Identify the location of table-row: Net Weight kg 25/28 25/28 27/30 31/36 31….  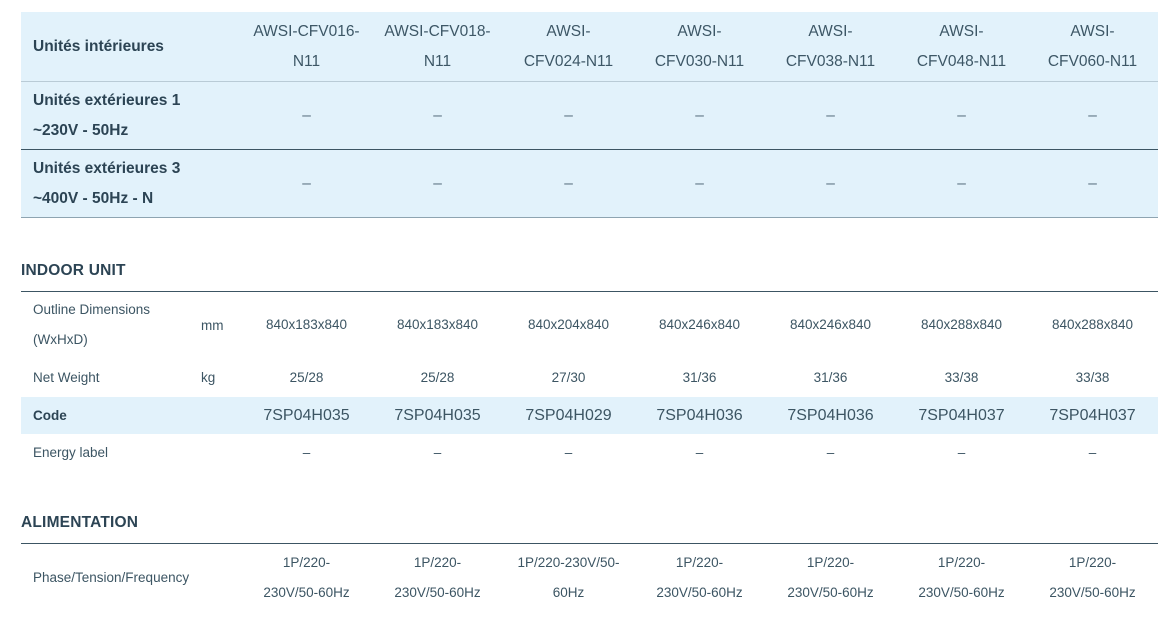
(589, 377).